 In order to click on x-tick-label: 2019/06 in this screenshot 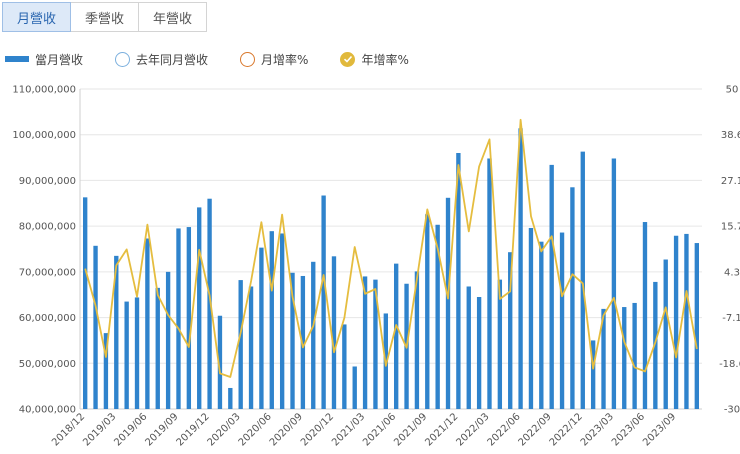, I will do `click(130, 429)`.